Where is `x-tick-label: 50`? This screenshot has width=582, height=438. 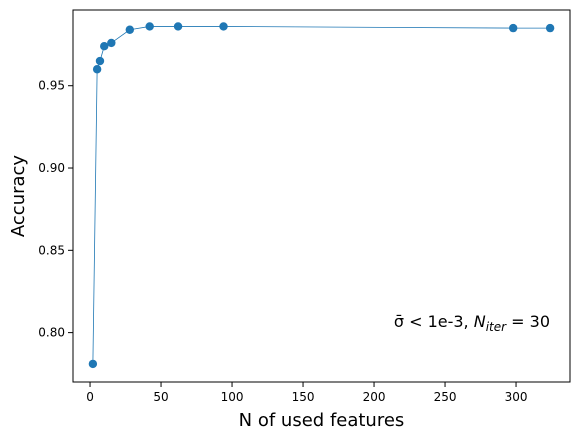 x-tick-label: 50 is located at coordinates (160, 397).